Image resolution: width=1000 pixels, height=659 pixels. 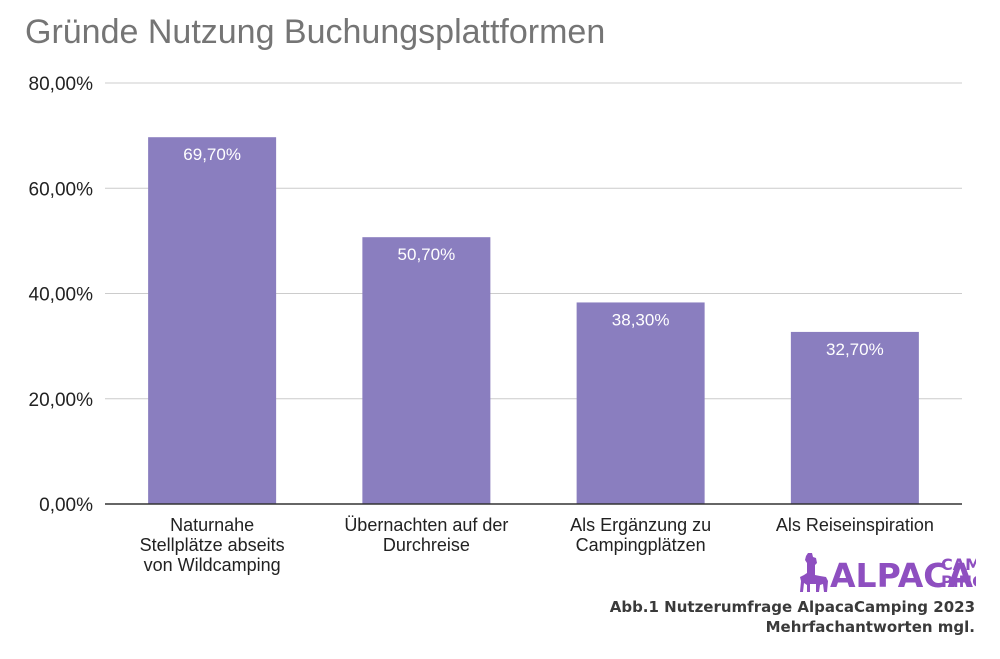 I want to click on alpaca-icon, so click(x=814, y=572).